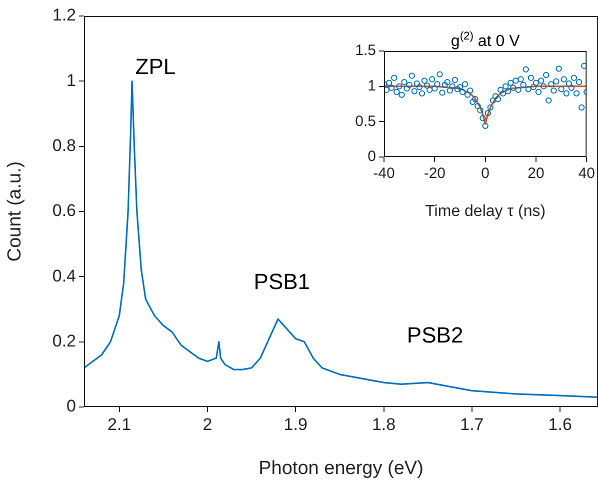  Describe the element at coordinates (296, 424) in the screenshot. I see `x-tick-label: 1.9` at that location.